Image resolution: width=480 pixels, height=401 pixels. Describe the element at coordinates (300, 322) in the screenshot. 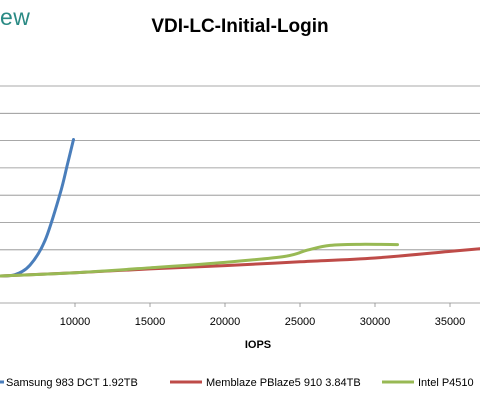

I see `x-tick-label: 25000` at that location.